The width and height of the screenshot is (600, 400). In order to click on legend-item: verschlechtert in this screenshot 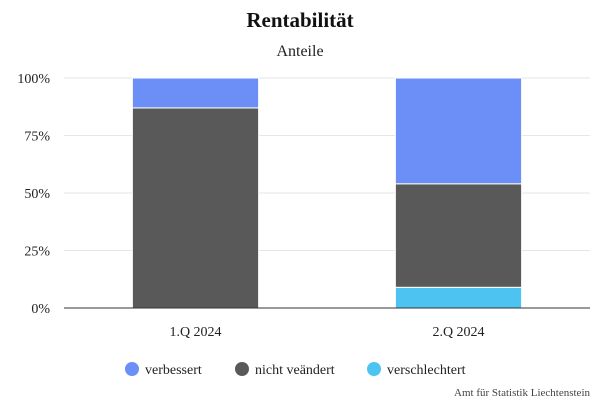, I will do `click(416, 370)`.